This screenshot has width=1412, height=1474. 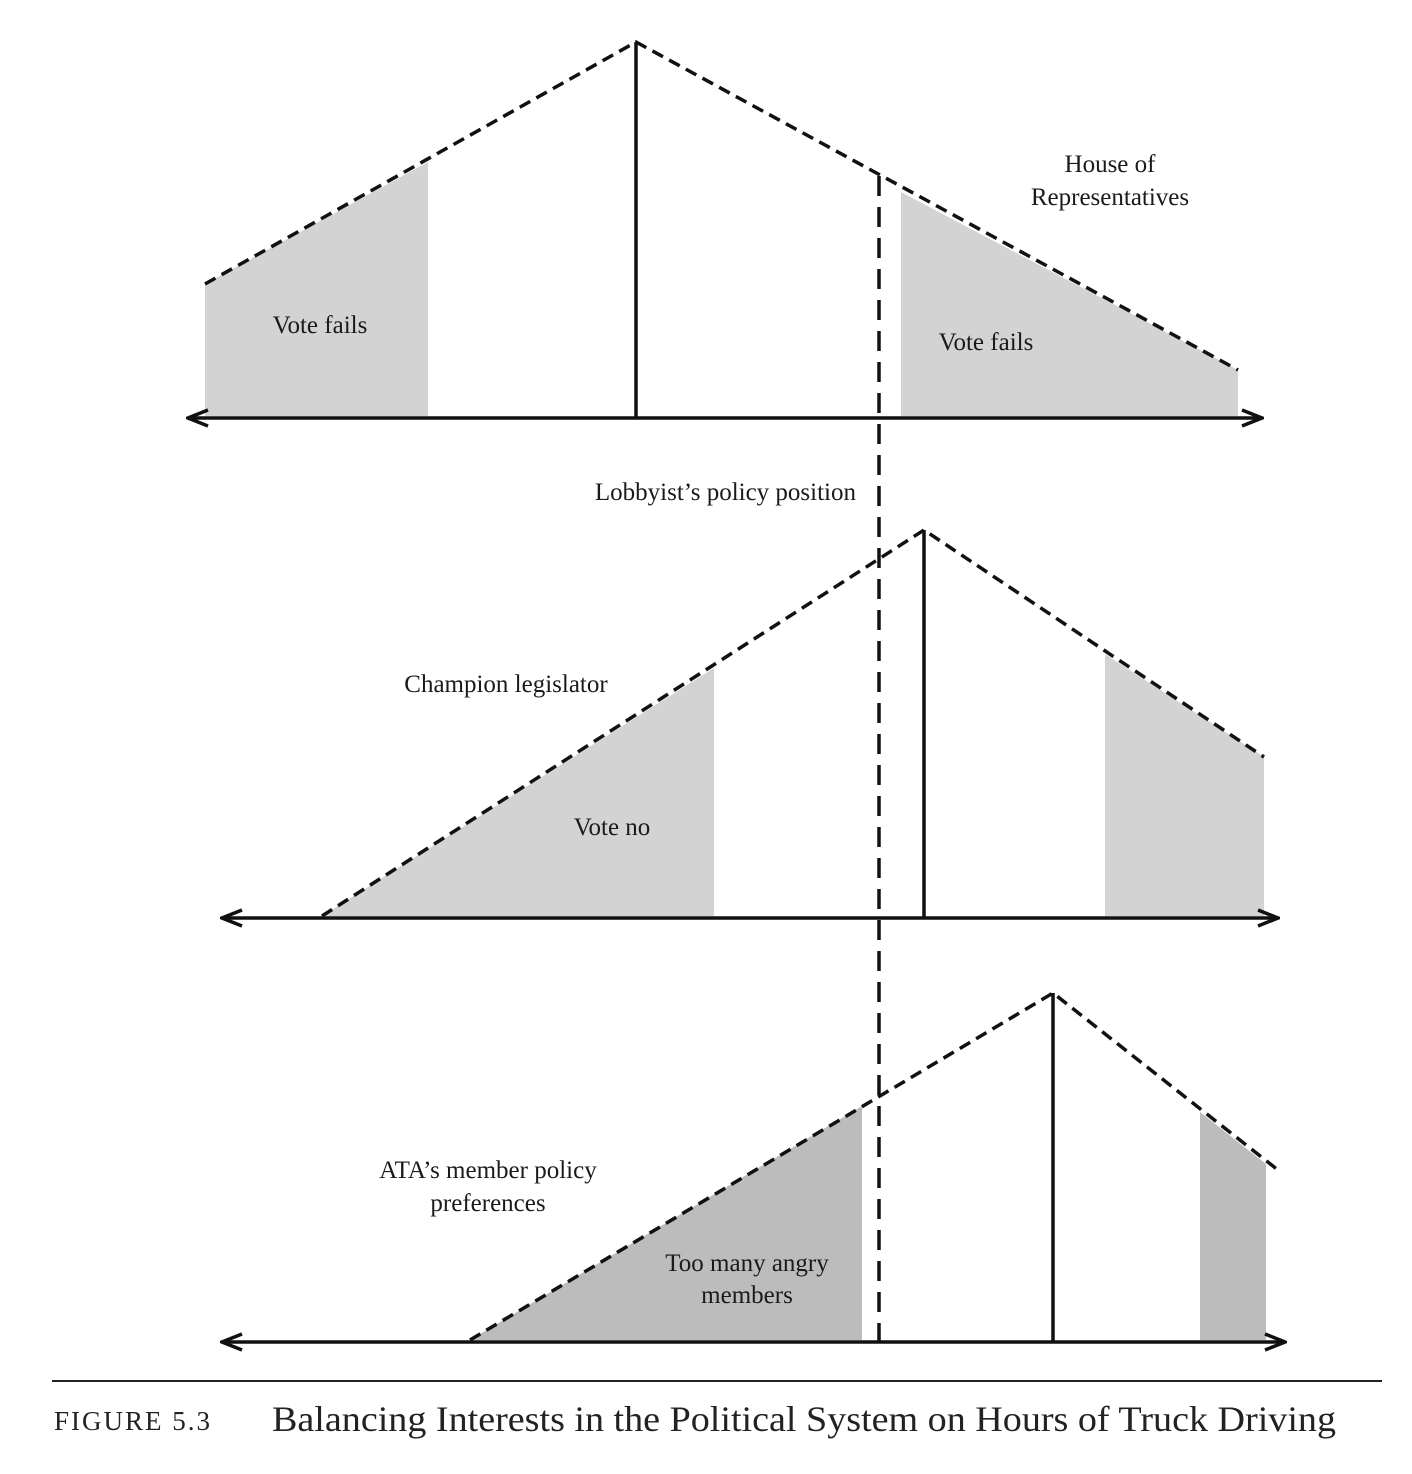 What do you see at coordinates (316, 289) in the screenshot?
I see `house-left-fail-region` at bounding box center [316, 289].